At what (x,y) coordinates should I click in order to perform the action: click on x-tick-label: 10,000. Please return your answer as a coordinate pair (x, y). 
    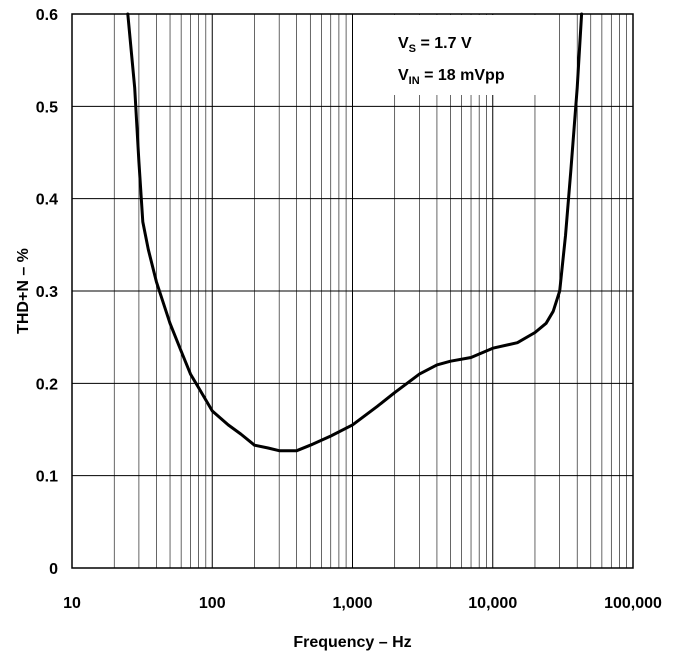
    Looking at the image, I should click on (492, 603).